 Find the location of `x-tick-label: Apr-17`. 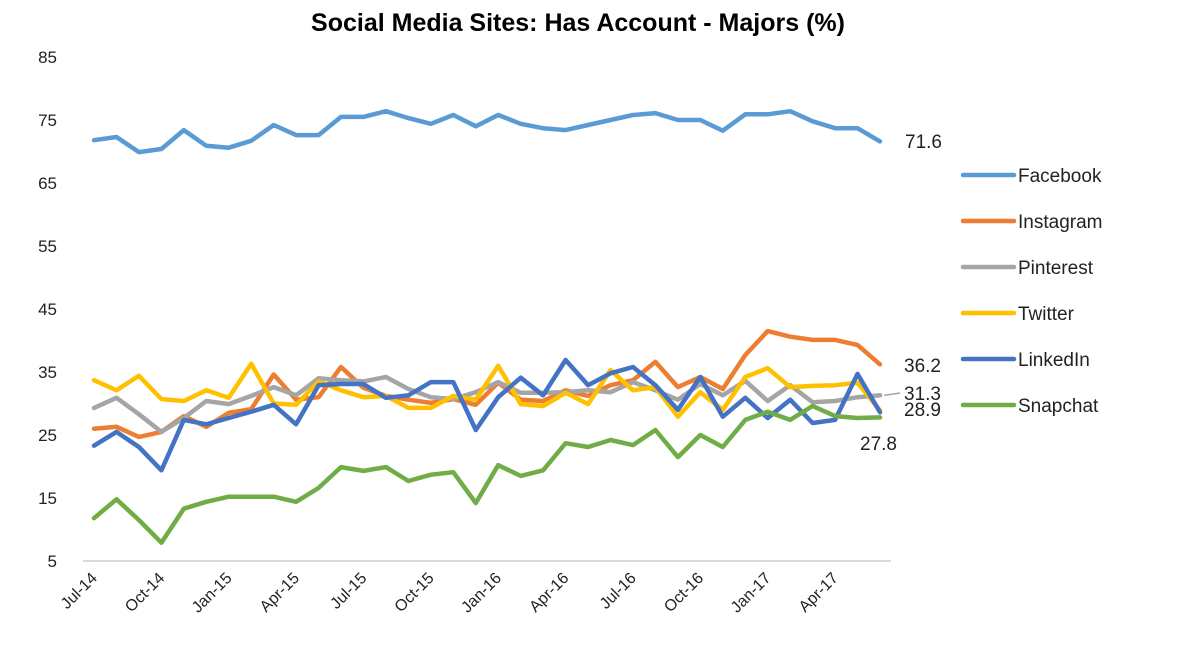

x-tick-label: Apr-17 is located at coordinates (819, 593).